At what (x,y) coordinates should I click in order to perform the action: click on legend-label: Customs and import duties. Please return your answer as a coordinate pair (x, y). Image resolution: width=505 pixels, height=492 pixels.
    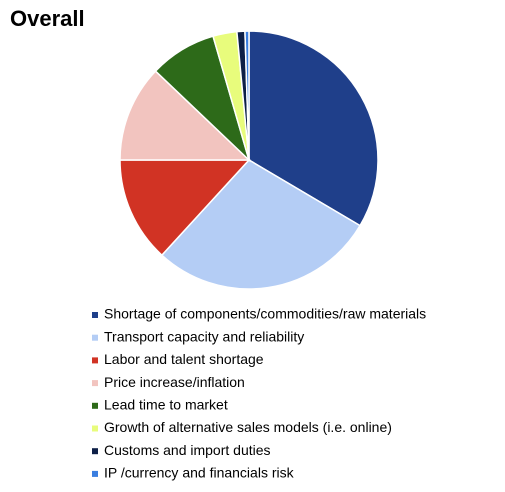
    Looking at the image, I should click on (187, 450).